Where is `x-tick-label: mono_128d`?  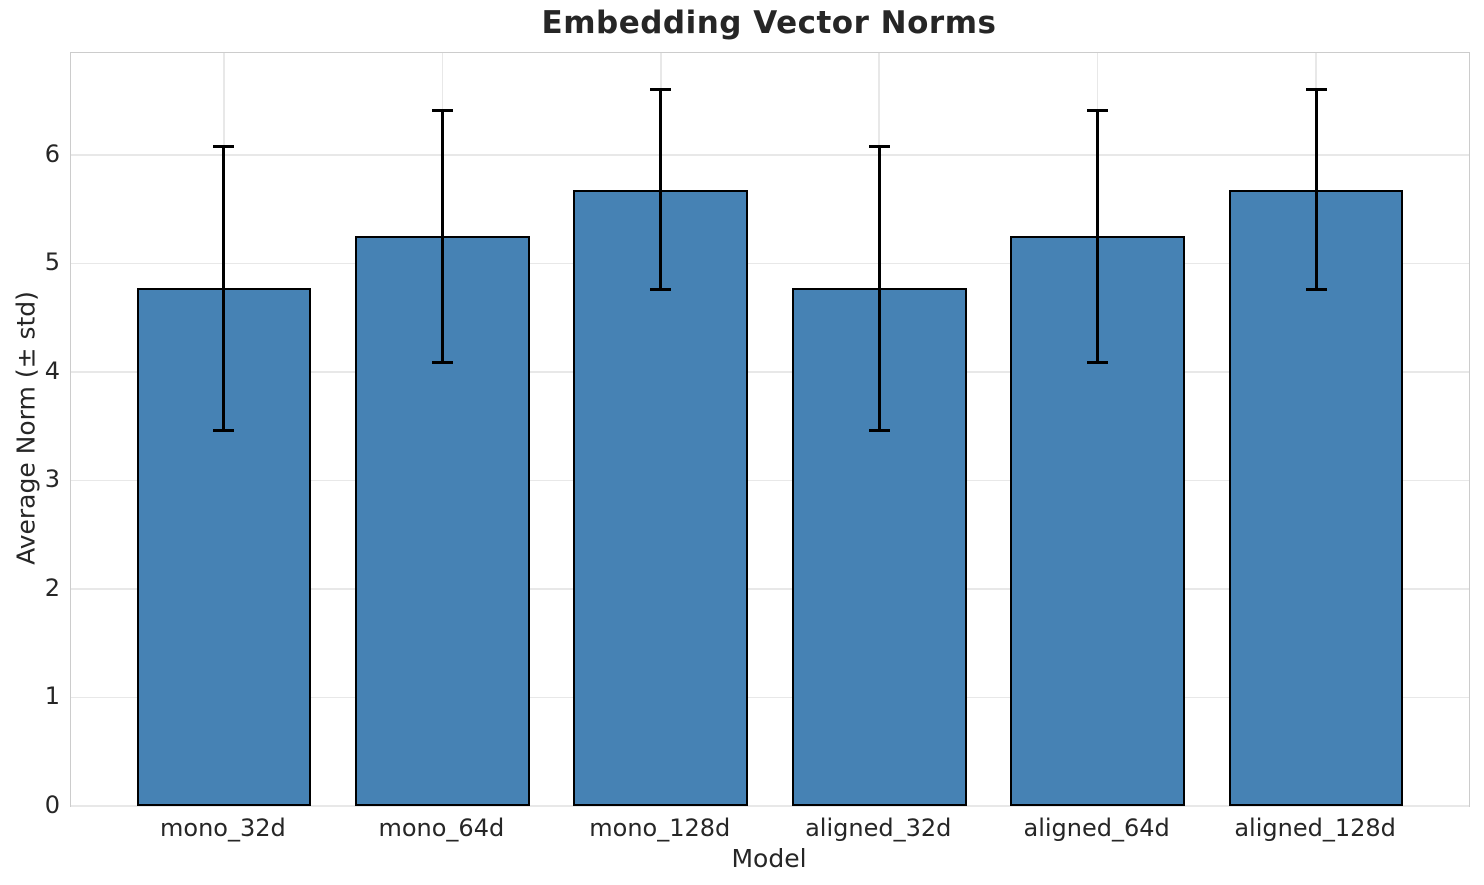
x-tick-label: mono_128d is located at coordinates (660, 828).